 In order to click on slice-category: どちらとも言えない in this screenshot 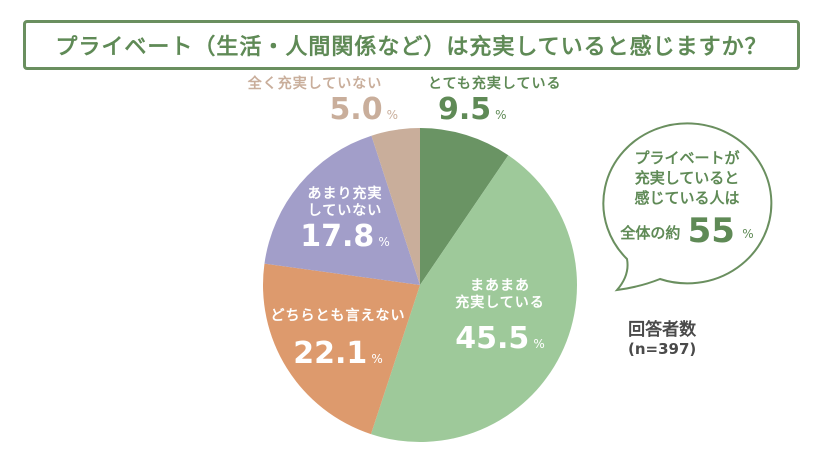, I will do `click(338, 316)`.